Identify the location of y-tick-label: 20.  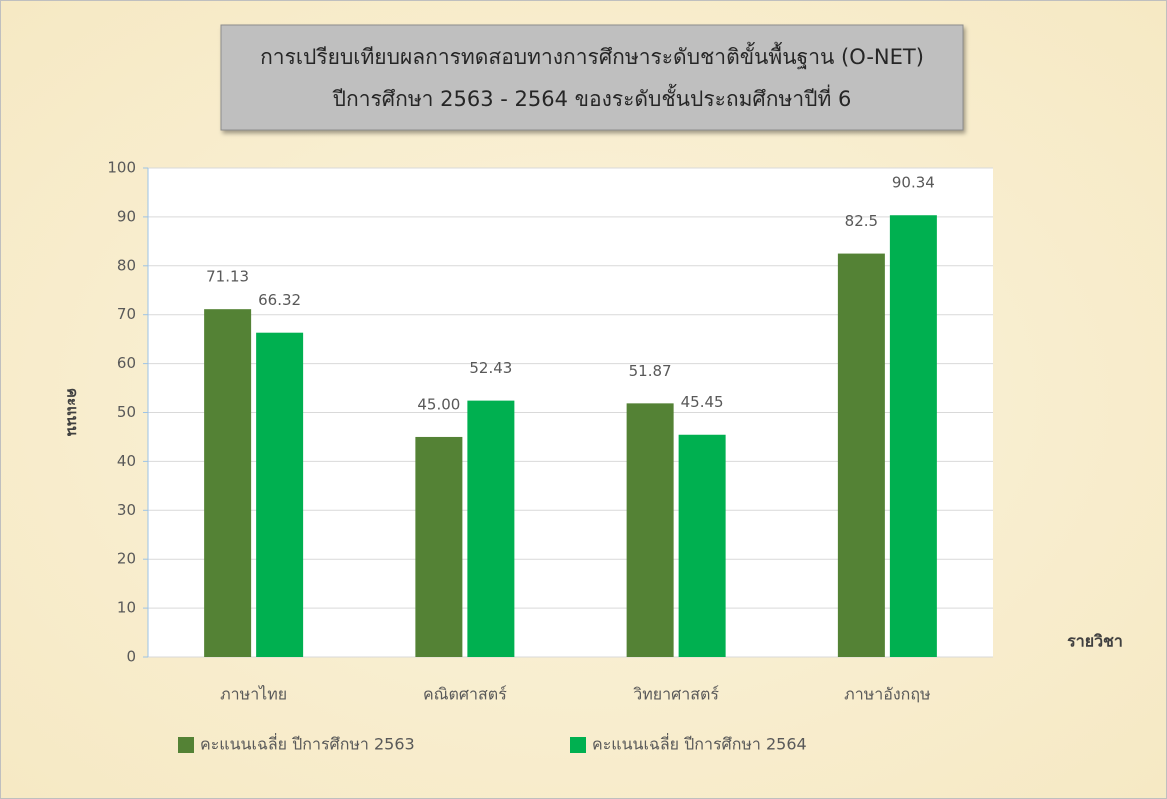
(126, 559).